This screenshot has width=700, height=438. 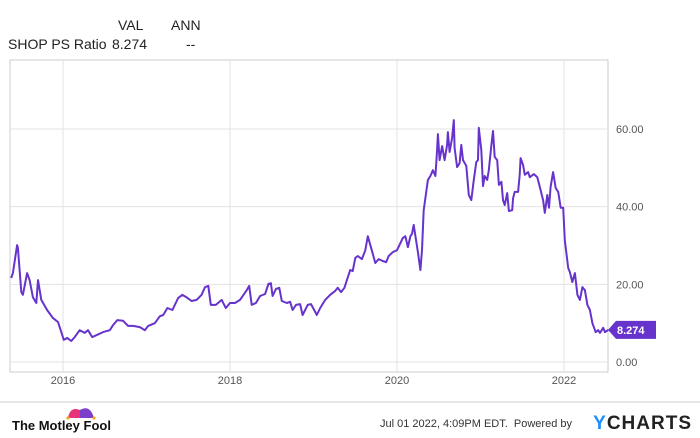 What do you see at coordinates (649, 423) in the screenshot?
I see `ycharts-text: CHARTS` at bounding box center [649, 423].